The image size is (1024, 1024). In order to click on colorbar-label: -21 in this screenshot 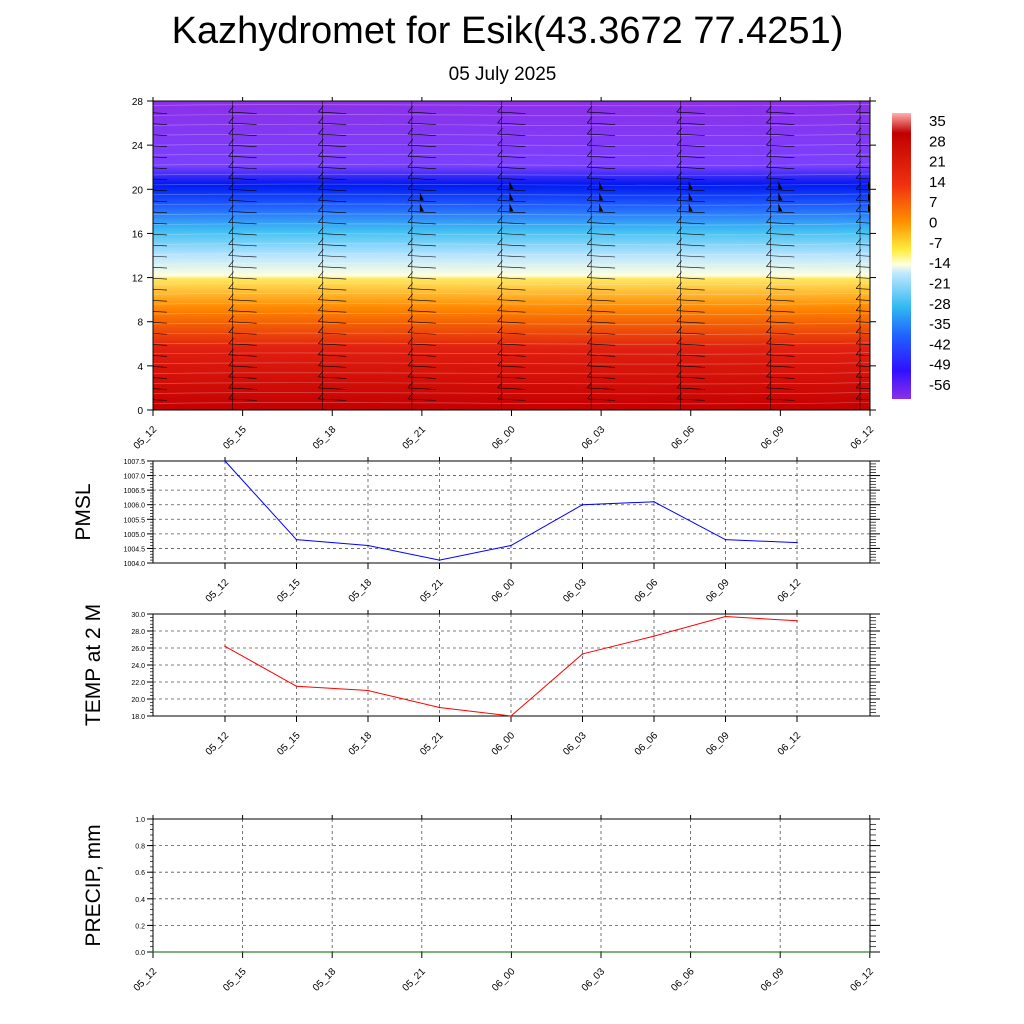, I will do `click(940, 283)`.